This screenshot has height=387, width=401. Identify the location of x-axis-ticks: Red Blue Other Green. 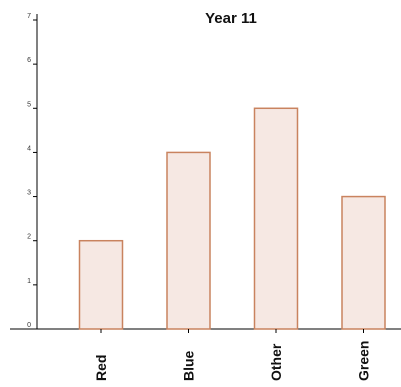
(232, 355).